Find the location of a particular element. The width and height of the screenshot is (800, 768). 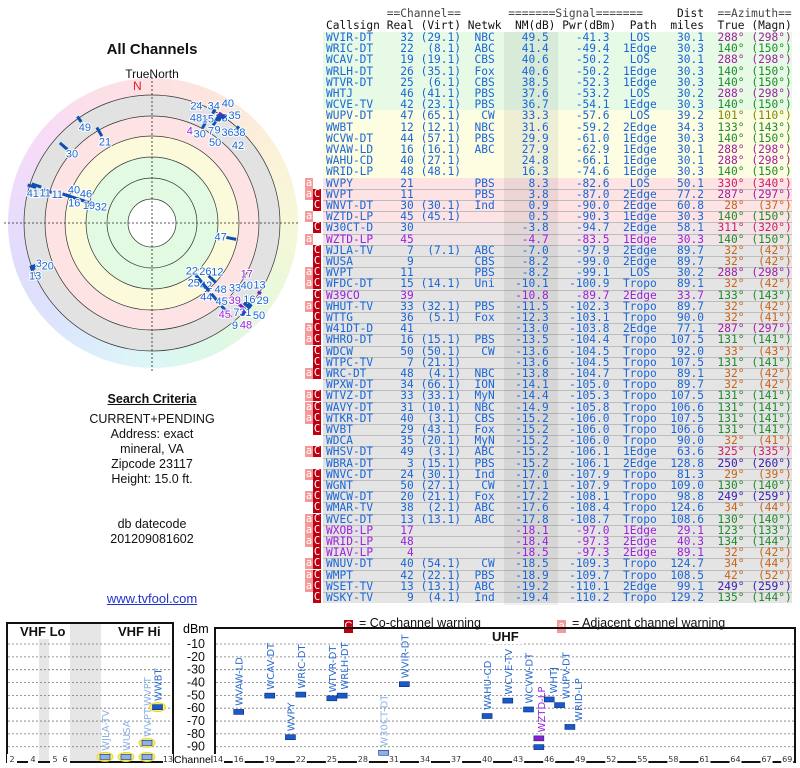

cell-call: WHRO-DT is located at coordinates (350, 340).